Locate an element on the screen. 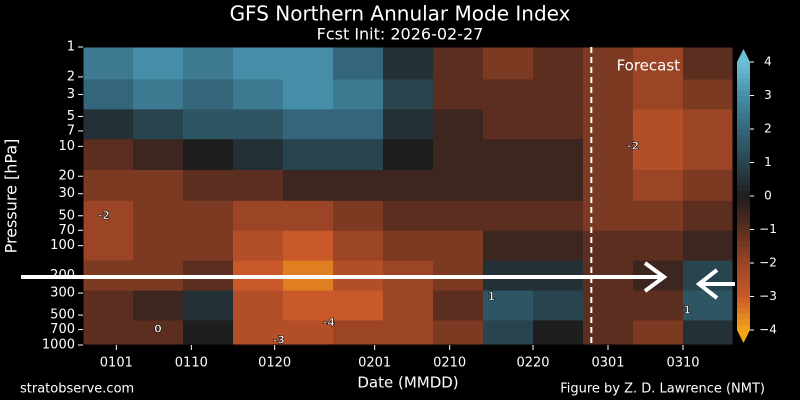 The image size is (800, 400). x-tick-label: 0120 is located at coordinates (274, 363).